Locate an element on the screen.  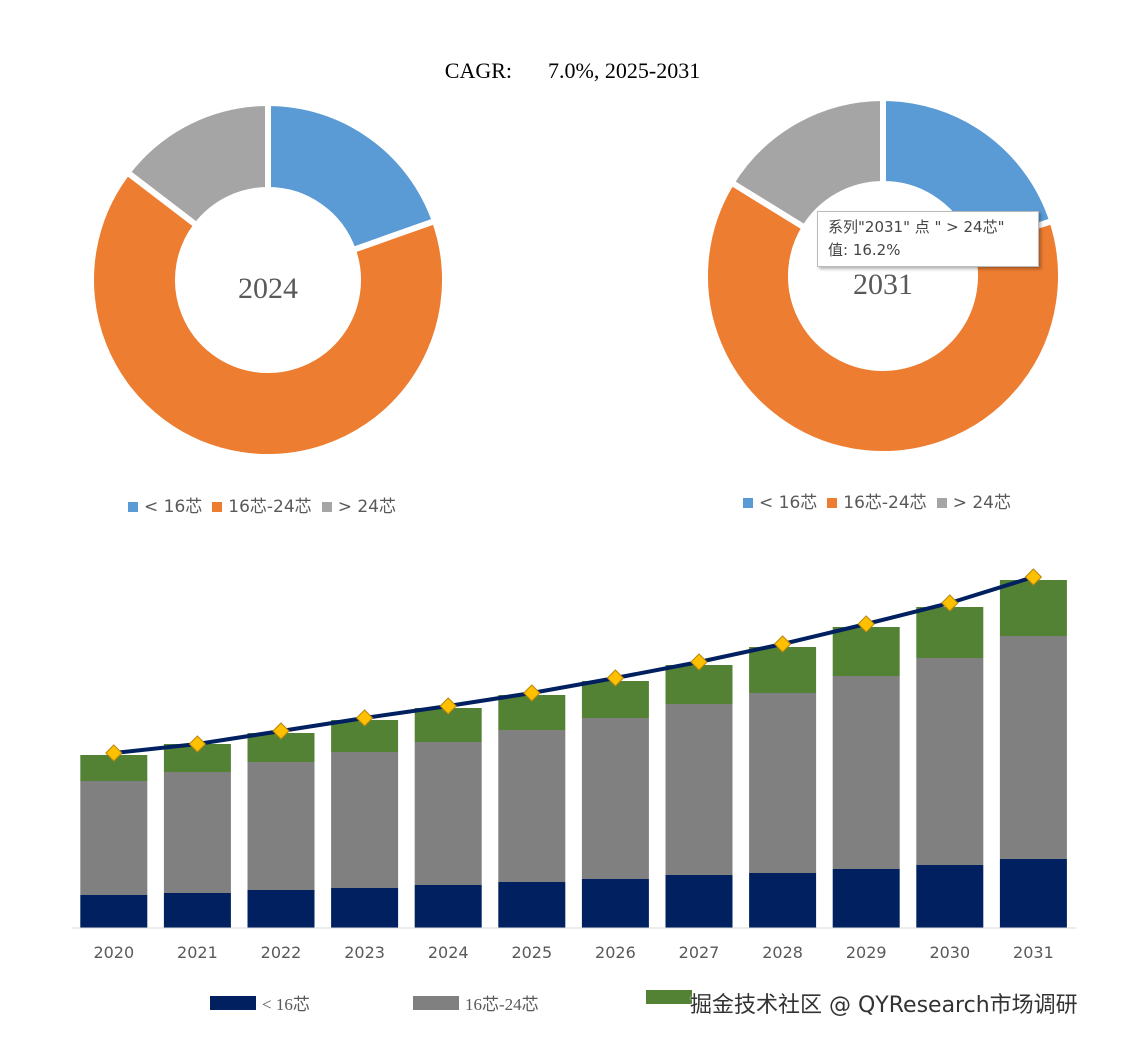
pie-legend-2031: < 16芯 16芯-24芯 > 24芯 is located at coordinates (877, 500).